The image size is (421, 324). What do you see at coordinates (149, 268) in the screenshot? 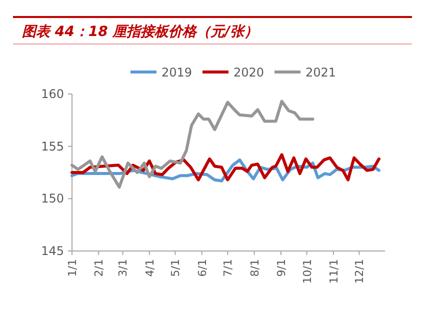
I see `x-tick-label: 4/1` at bounding box center [149, 268].